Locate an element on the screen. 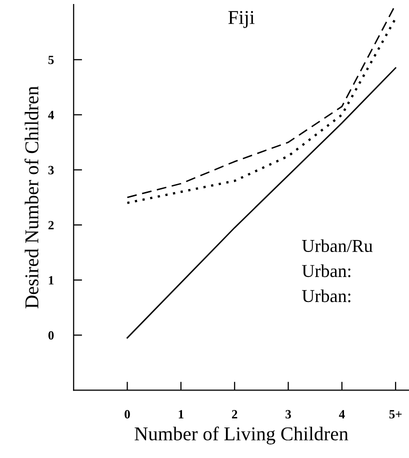 The image size is (409, 458). x-tick-label: 1 is located at coordinates (181, 414).